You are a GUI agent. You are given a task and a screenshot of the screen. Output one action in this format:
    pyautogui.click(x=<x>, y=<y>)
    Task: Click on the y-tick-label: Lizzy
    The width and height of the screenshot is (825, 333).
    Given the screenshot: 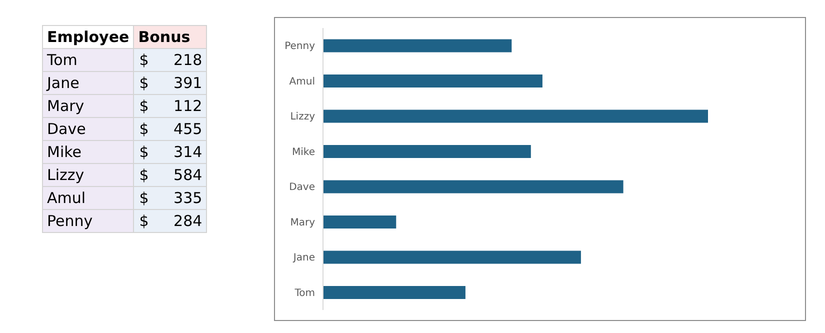 What is the action you would take?
    pyautogui.click(x=303, y=117)
    